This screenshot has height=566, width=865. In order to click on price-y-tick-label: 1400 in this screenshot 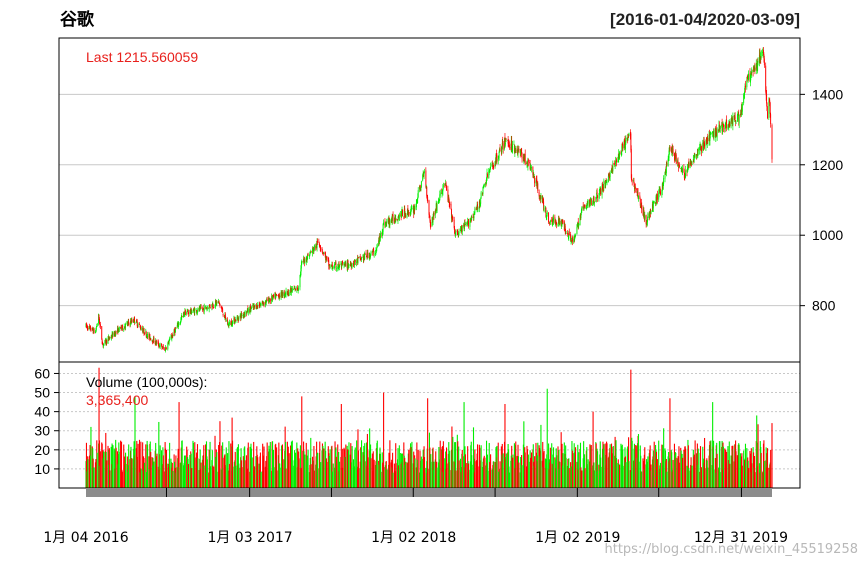, I will do `click(827, 94)`.